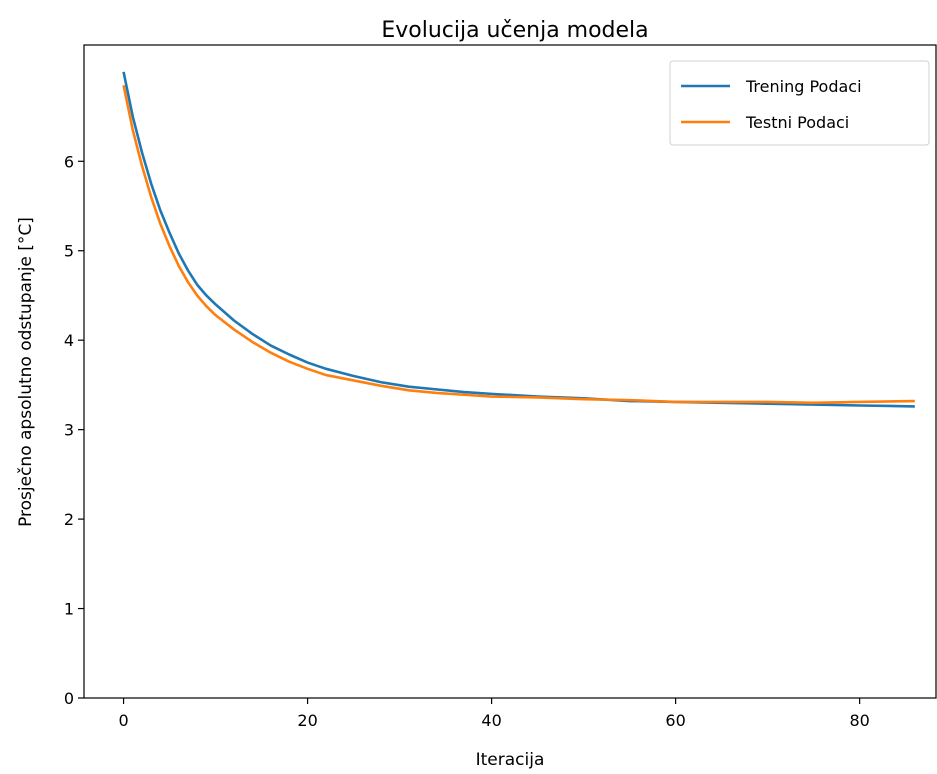  Describe the element at coordinates (69, 251) in the screenshot. I see `y-tick-label: 5` at that location.